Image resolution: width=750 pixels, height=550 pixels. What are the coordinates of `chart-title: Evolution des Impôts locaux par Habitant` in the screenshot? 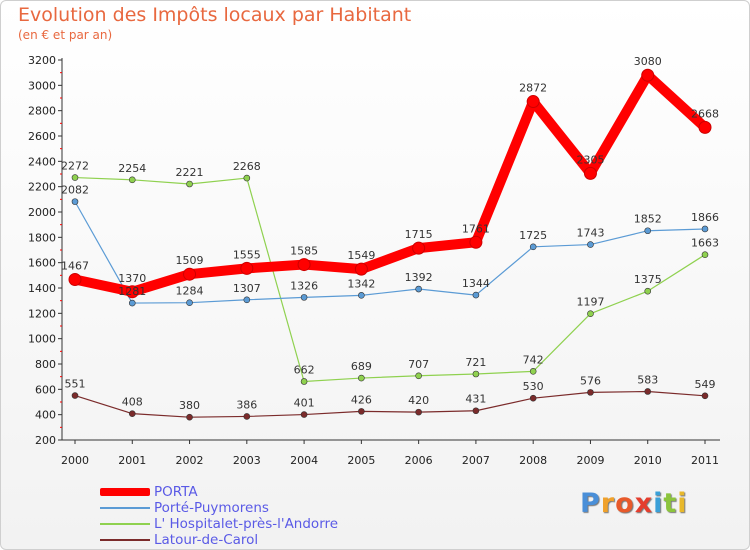 It's located at (215, 15).